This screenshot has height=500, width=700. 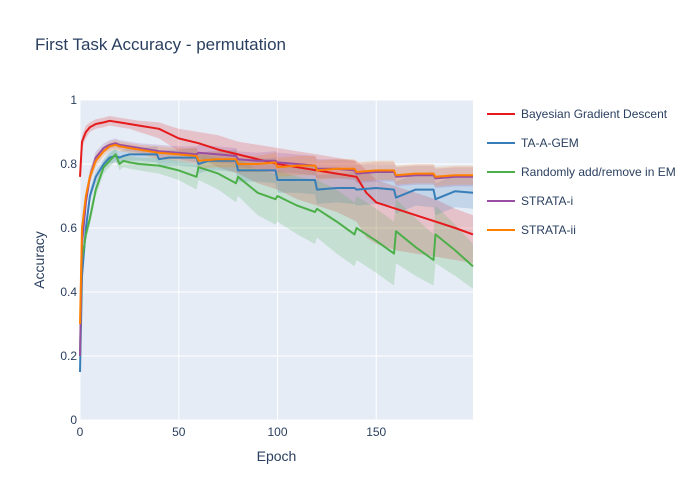 What do you see at coordinates (179, 432) in the screenshot?
I see `x-tick-label: 50` at bounding box center [179, 432].